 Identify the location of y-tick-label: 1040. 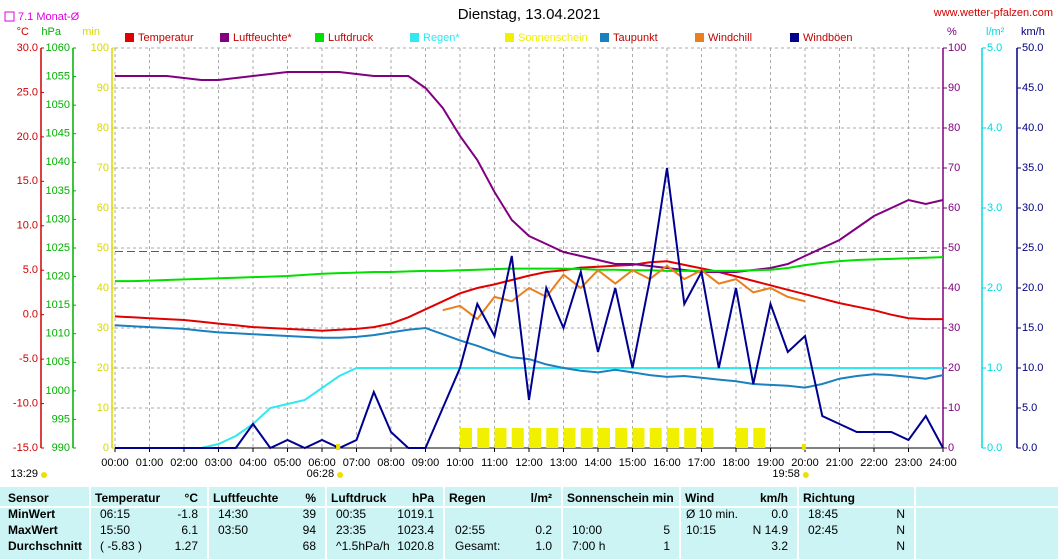
(58, 162).